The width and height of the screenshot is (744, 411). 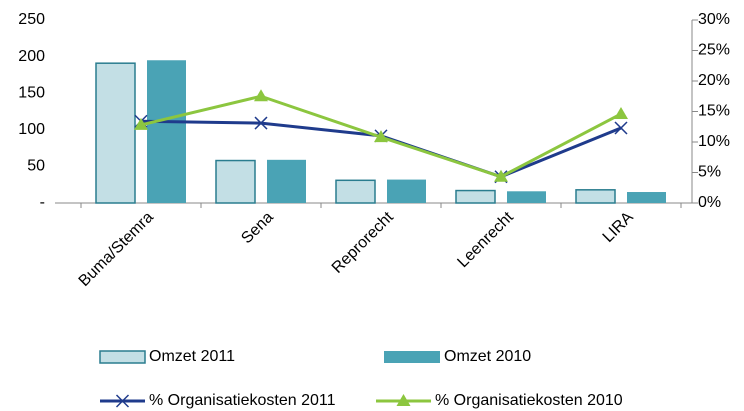 What do you see at coordinates (31, 19) in the screenshot?
I see `y-tick-label: 250` at bounding box center [31, 19].